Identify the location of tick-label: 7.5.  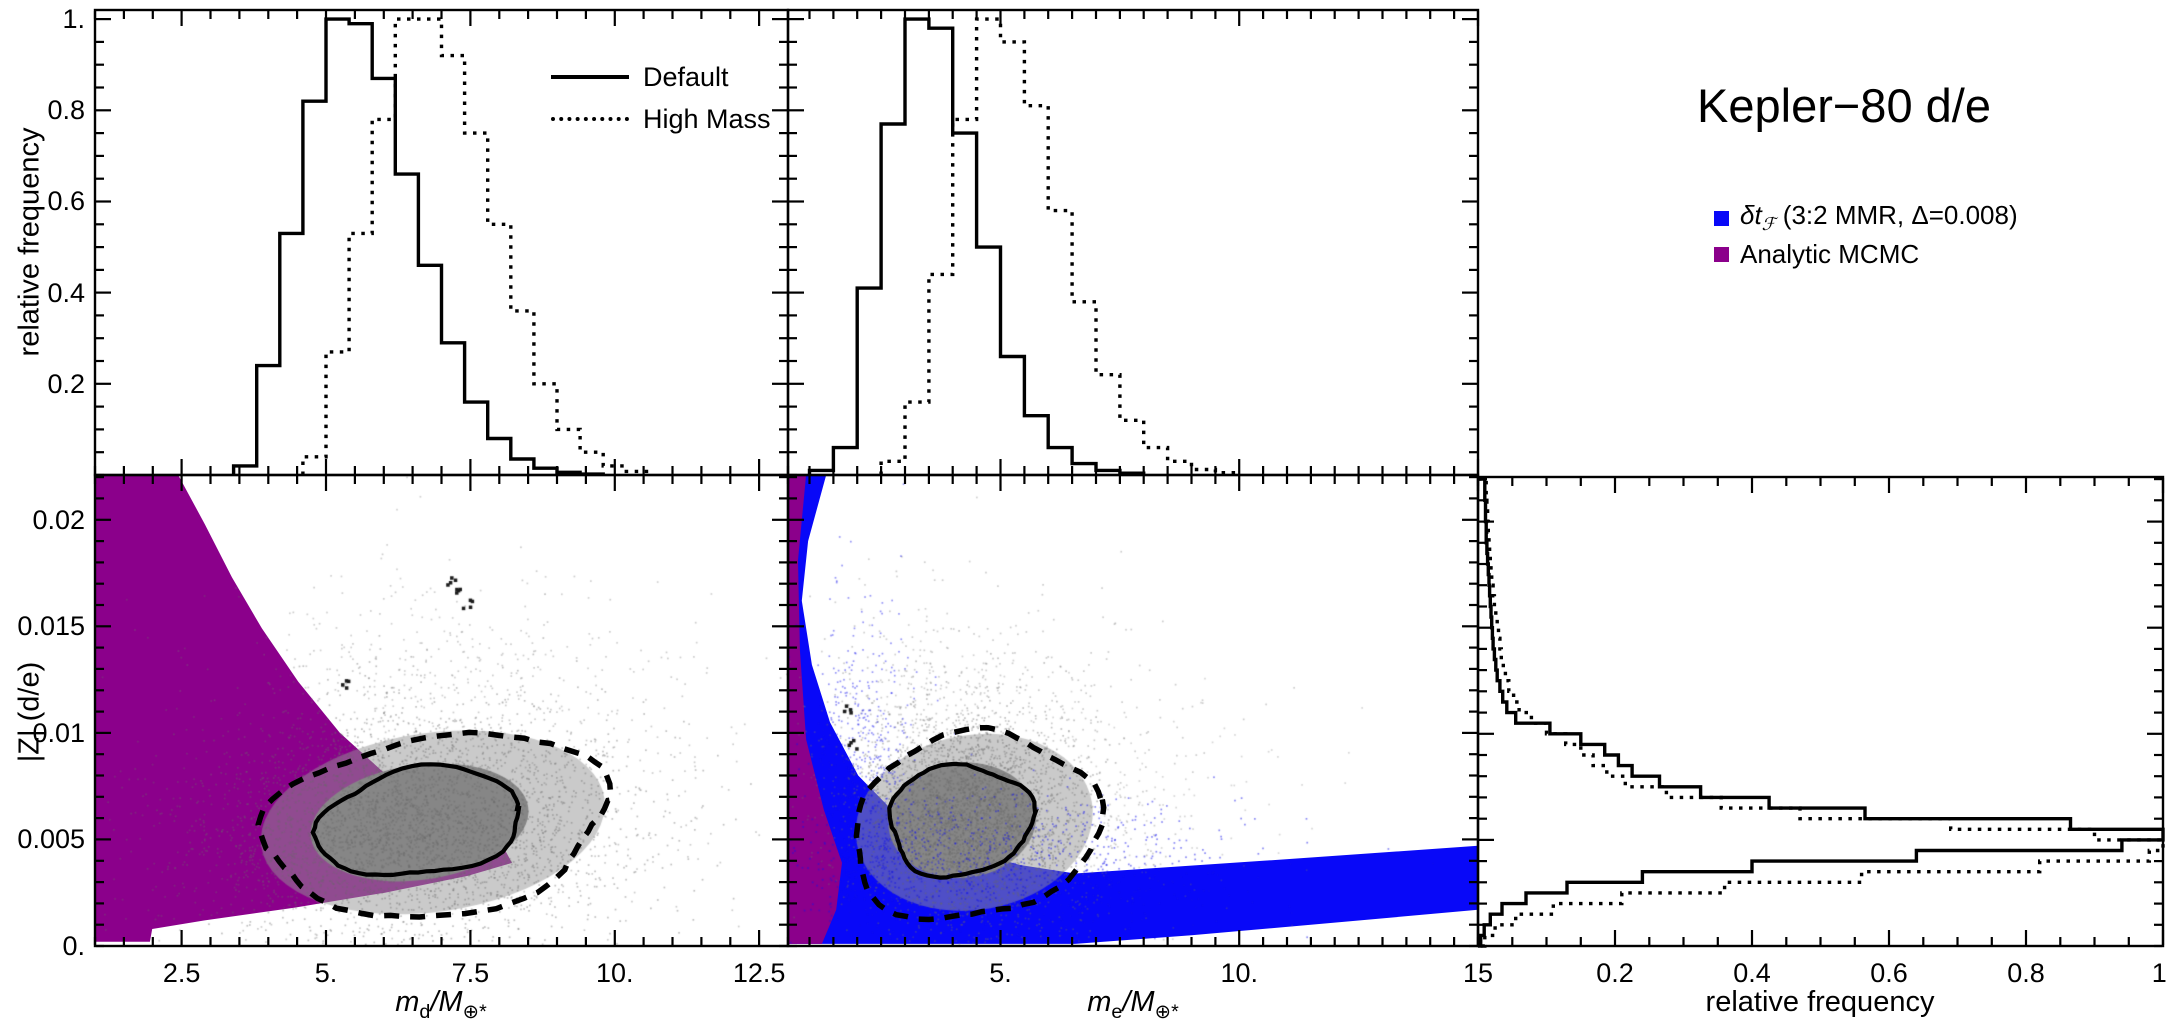
(470, 973).